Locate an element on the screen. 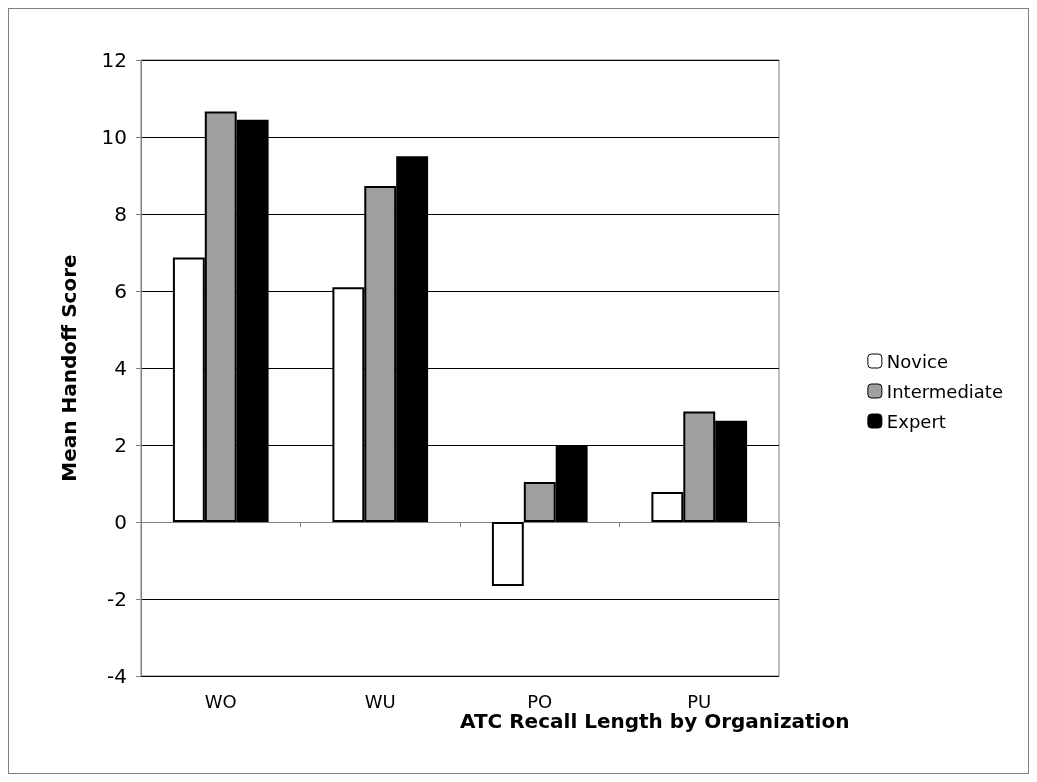 This screenshot has width=1037, height=782. bar is located at coordinates (507, 554).